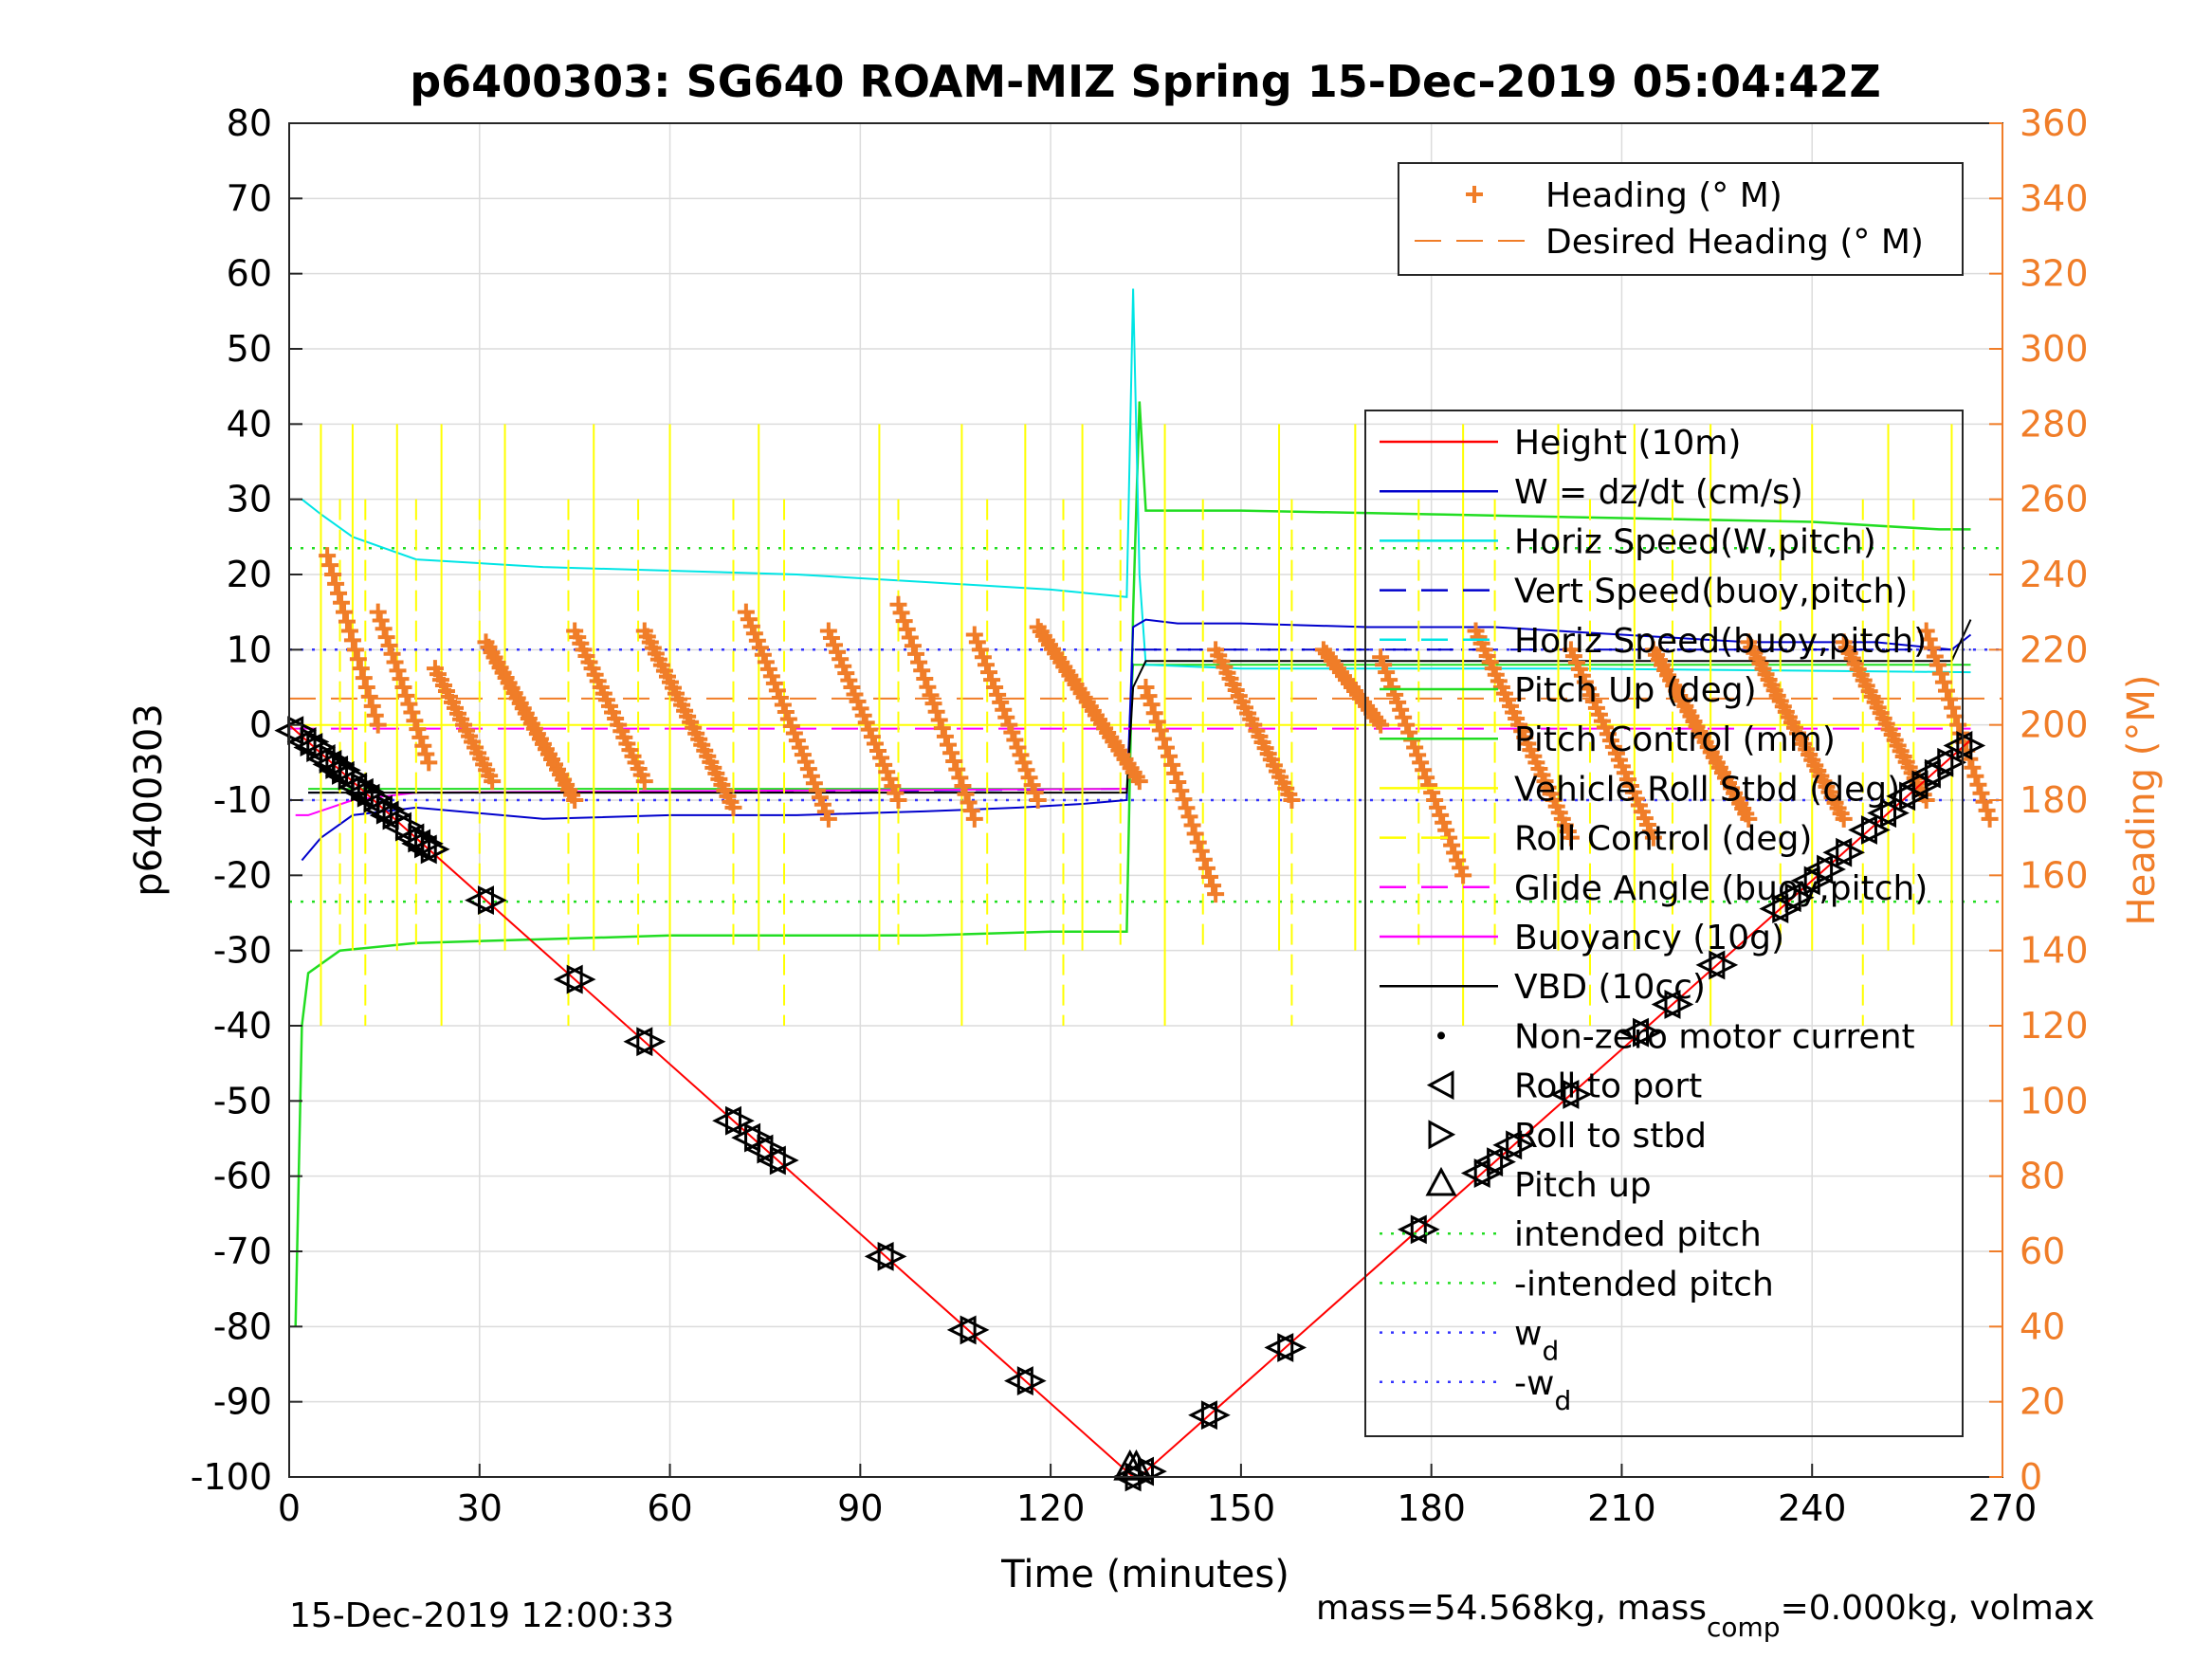 The width and height of the screenshot is (2212, 1659). I want to click on y-tick-label: 50, so click(249, 349).